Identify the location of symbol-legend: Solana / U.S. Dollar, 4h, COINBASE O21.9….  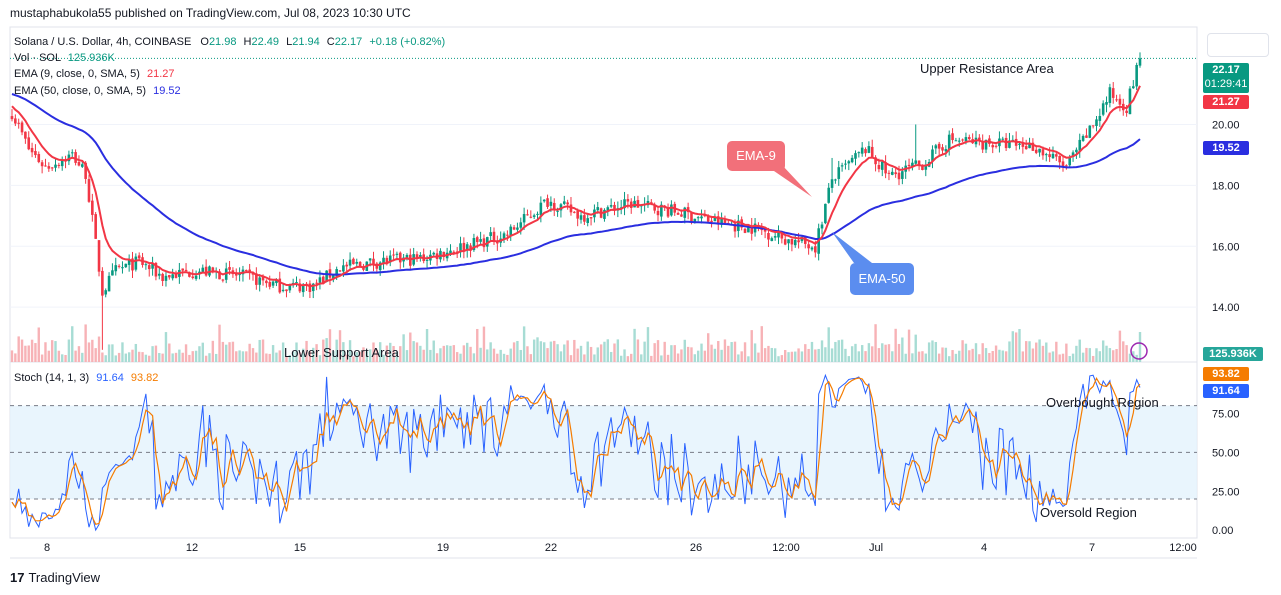
(229, 42).